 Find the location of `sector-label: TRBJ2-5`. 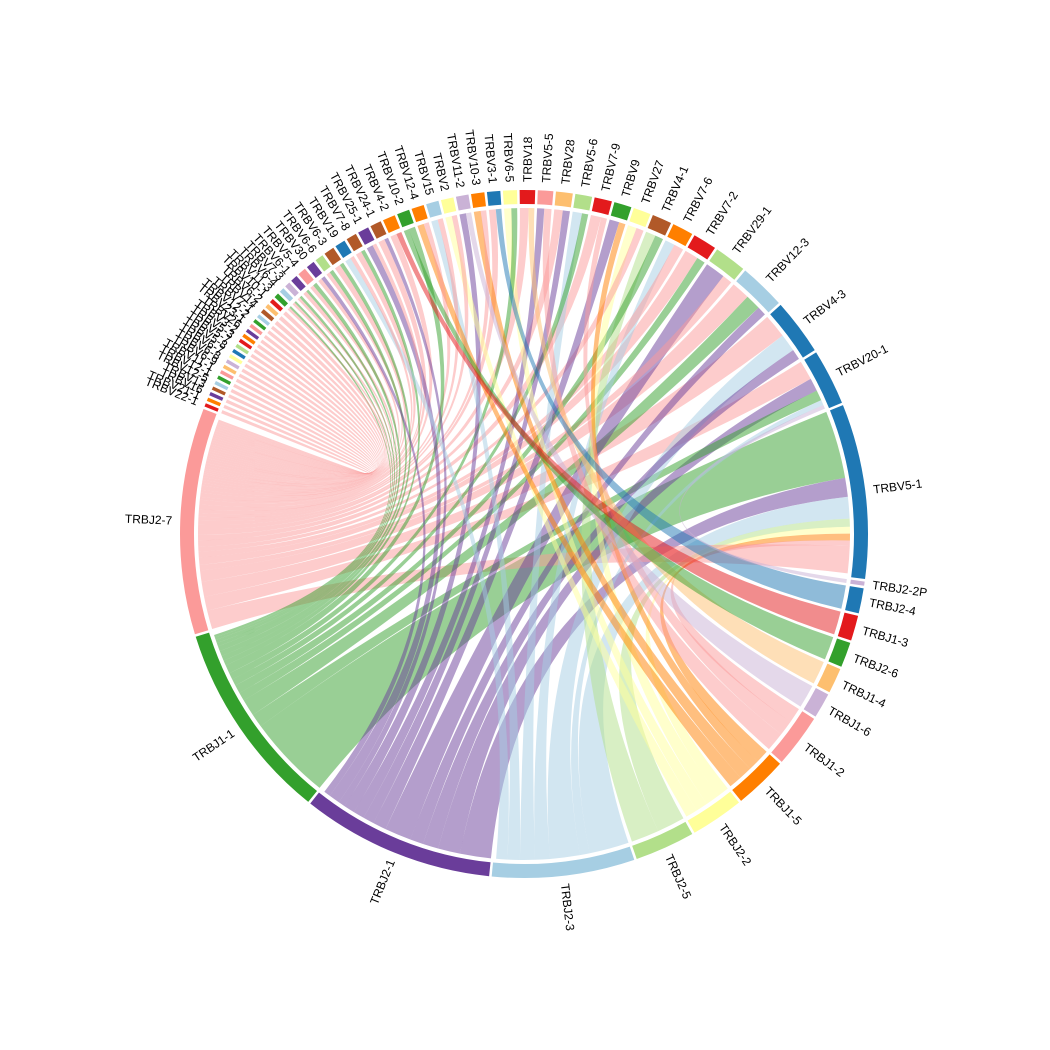

sector-label: TRBJ2-5 is located at coordinates (678, 876).